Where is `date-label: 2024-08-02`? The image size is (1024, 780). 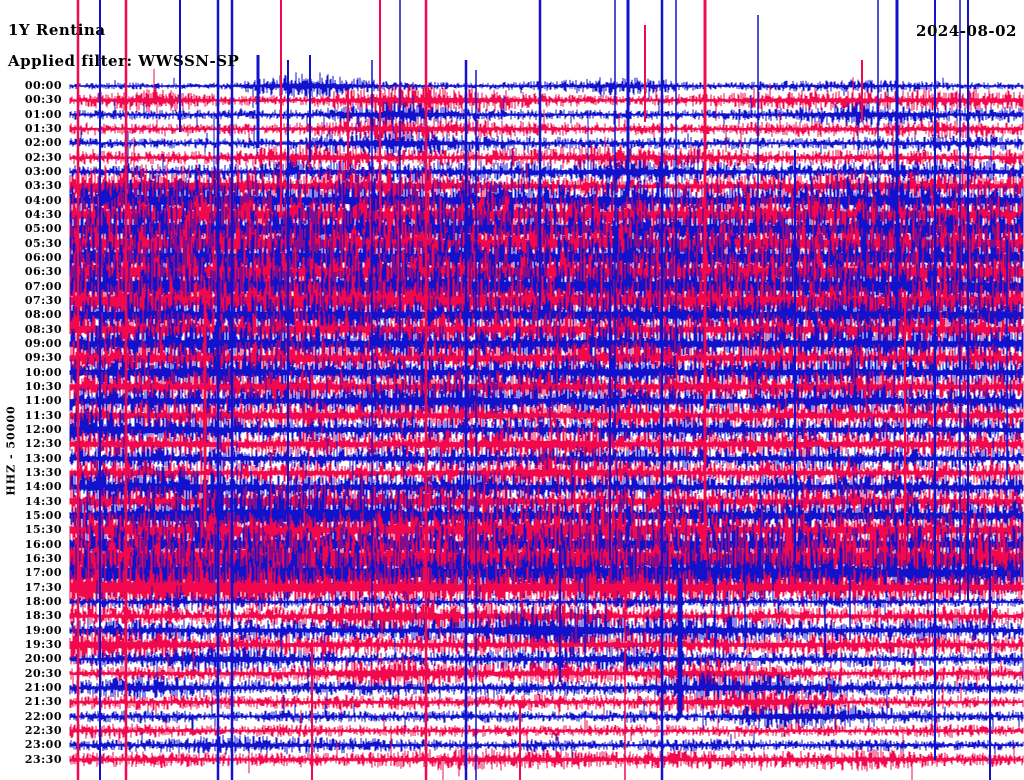 date-label: 2024-08-02 is located at coordinates (966, 31).